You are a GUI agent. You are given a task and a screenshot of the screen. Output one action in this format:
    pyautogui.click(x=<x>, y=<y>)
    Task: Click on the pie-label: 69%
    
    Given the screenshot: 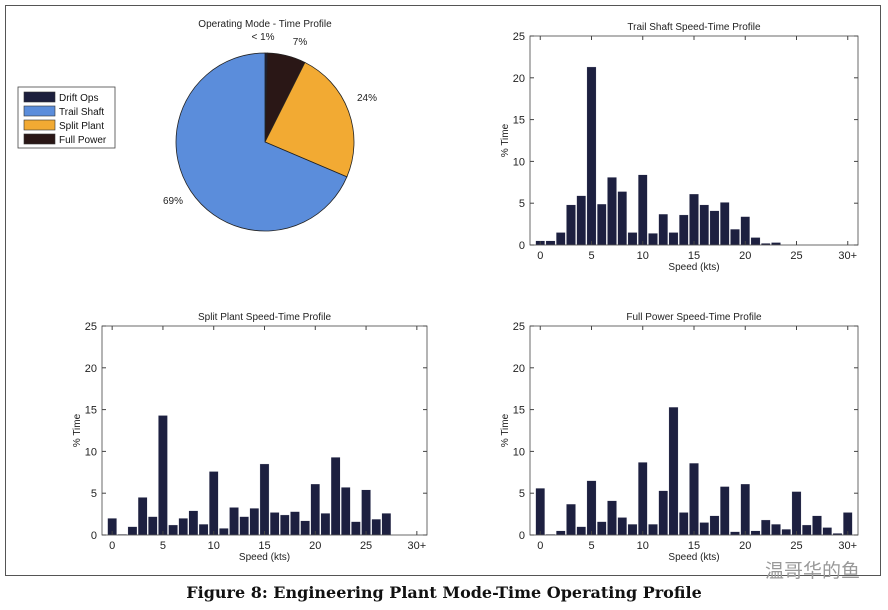 What is the action you would take?
    pyautogui.click(x=173, y=201)
    